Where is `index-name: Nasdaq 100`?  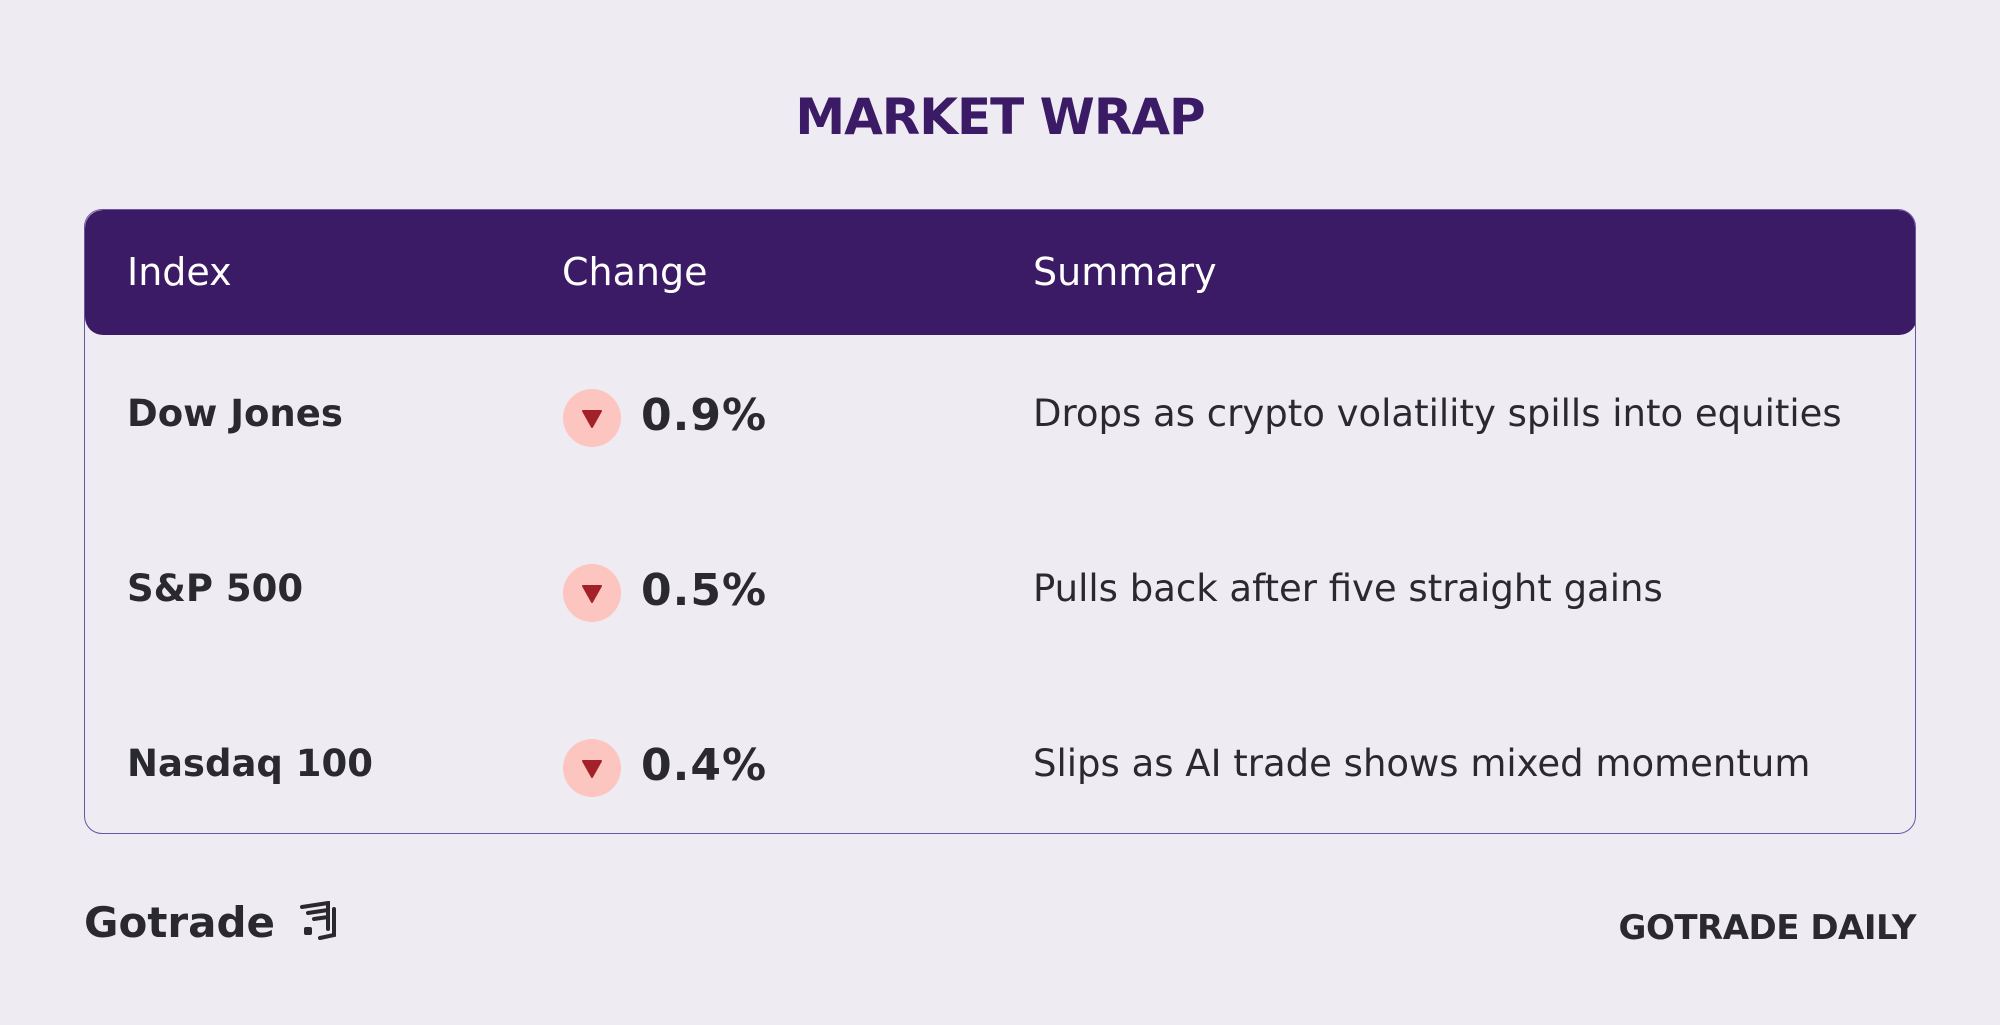 index-name: Nasdaq 100 is located at coordinates (250, 763).